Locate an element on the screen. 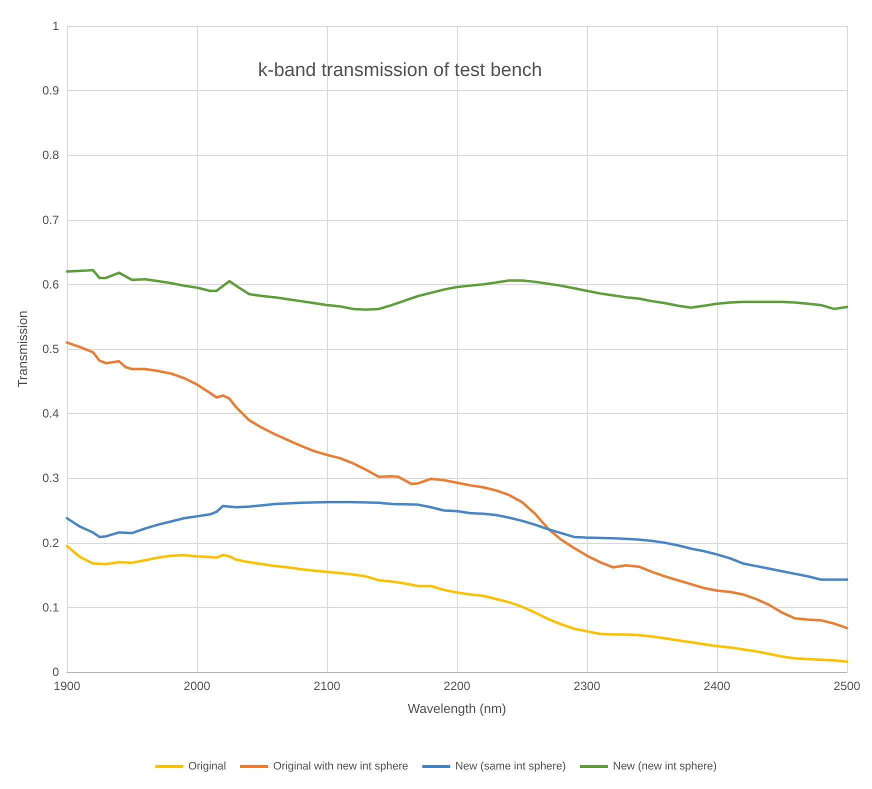 This screenshot has height=789, width=872. x-tick-label: 2300 is located at coordinates (587, 686).